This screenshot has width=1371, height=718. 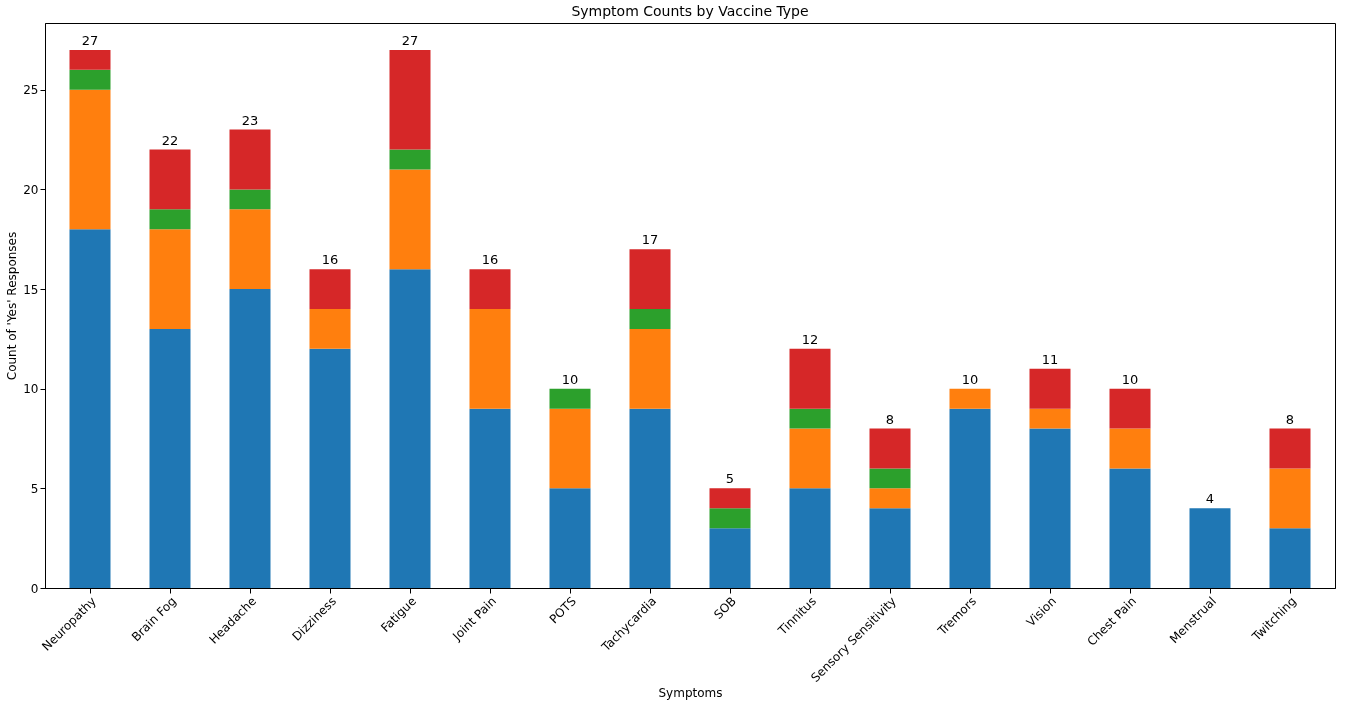 What do you see at coordinates (1210, 499) in the screenshot?
I see `total-label: 4` at bounding box center [1210, 499].